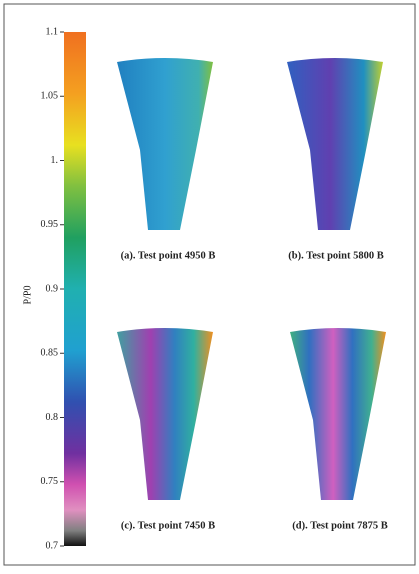  I want to click on tick-label: 0.7, so click(52, 545).